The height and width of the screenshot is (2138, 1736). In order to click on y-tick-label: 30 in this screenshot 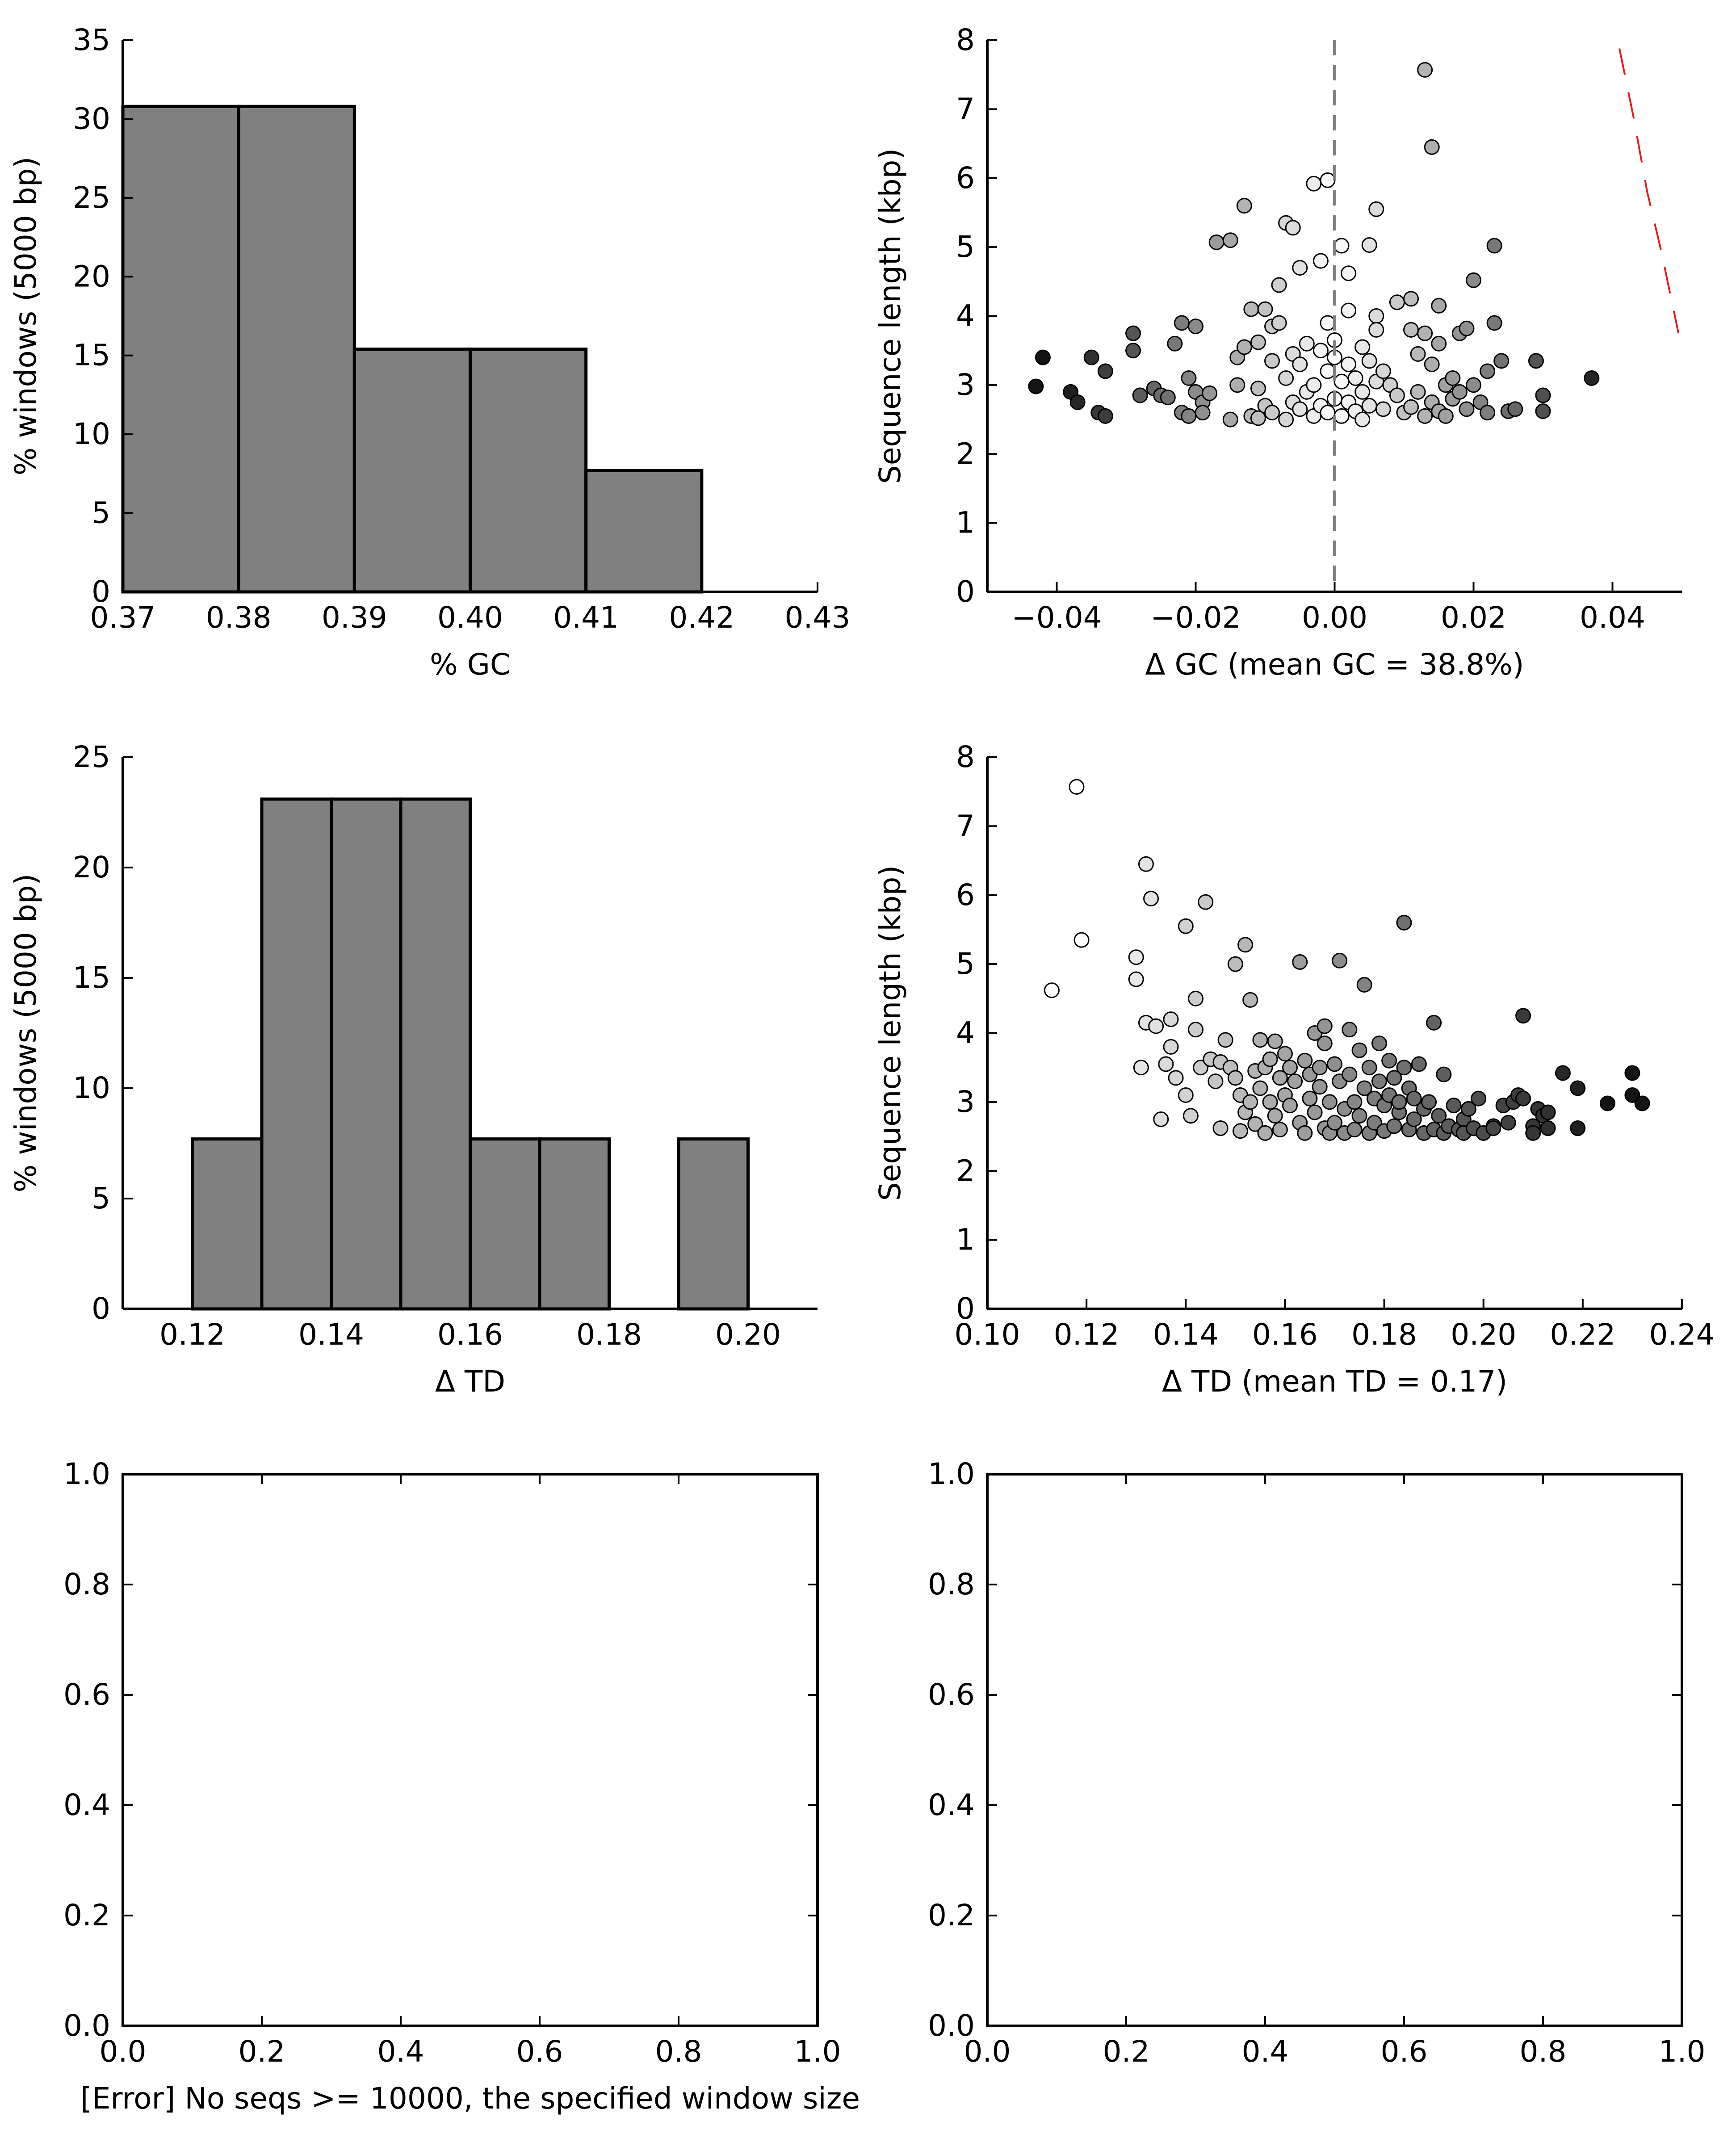, I will do `click(91, 119)`.